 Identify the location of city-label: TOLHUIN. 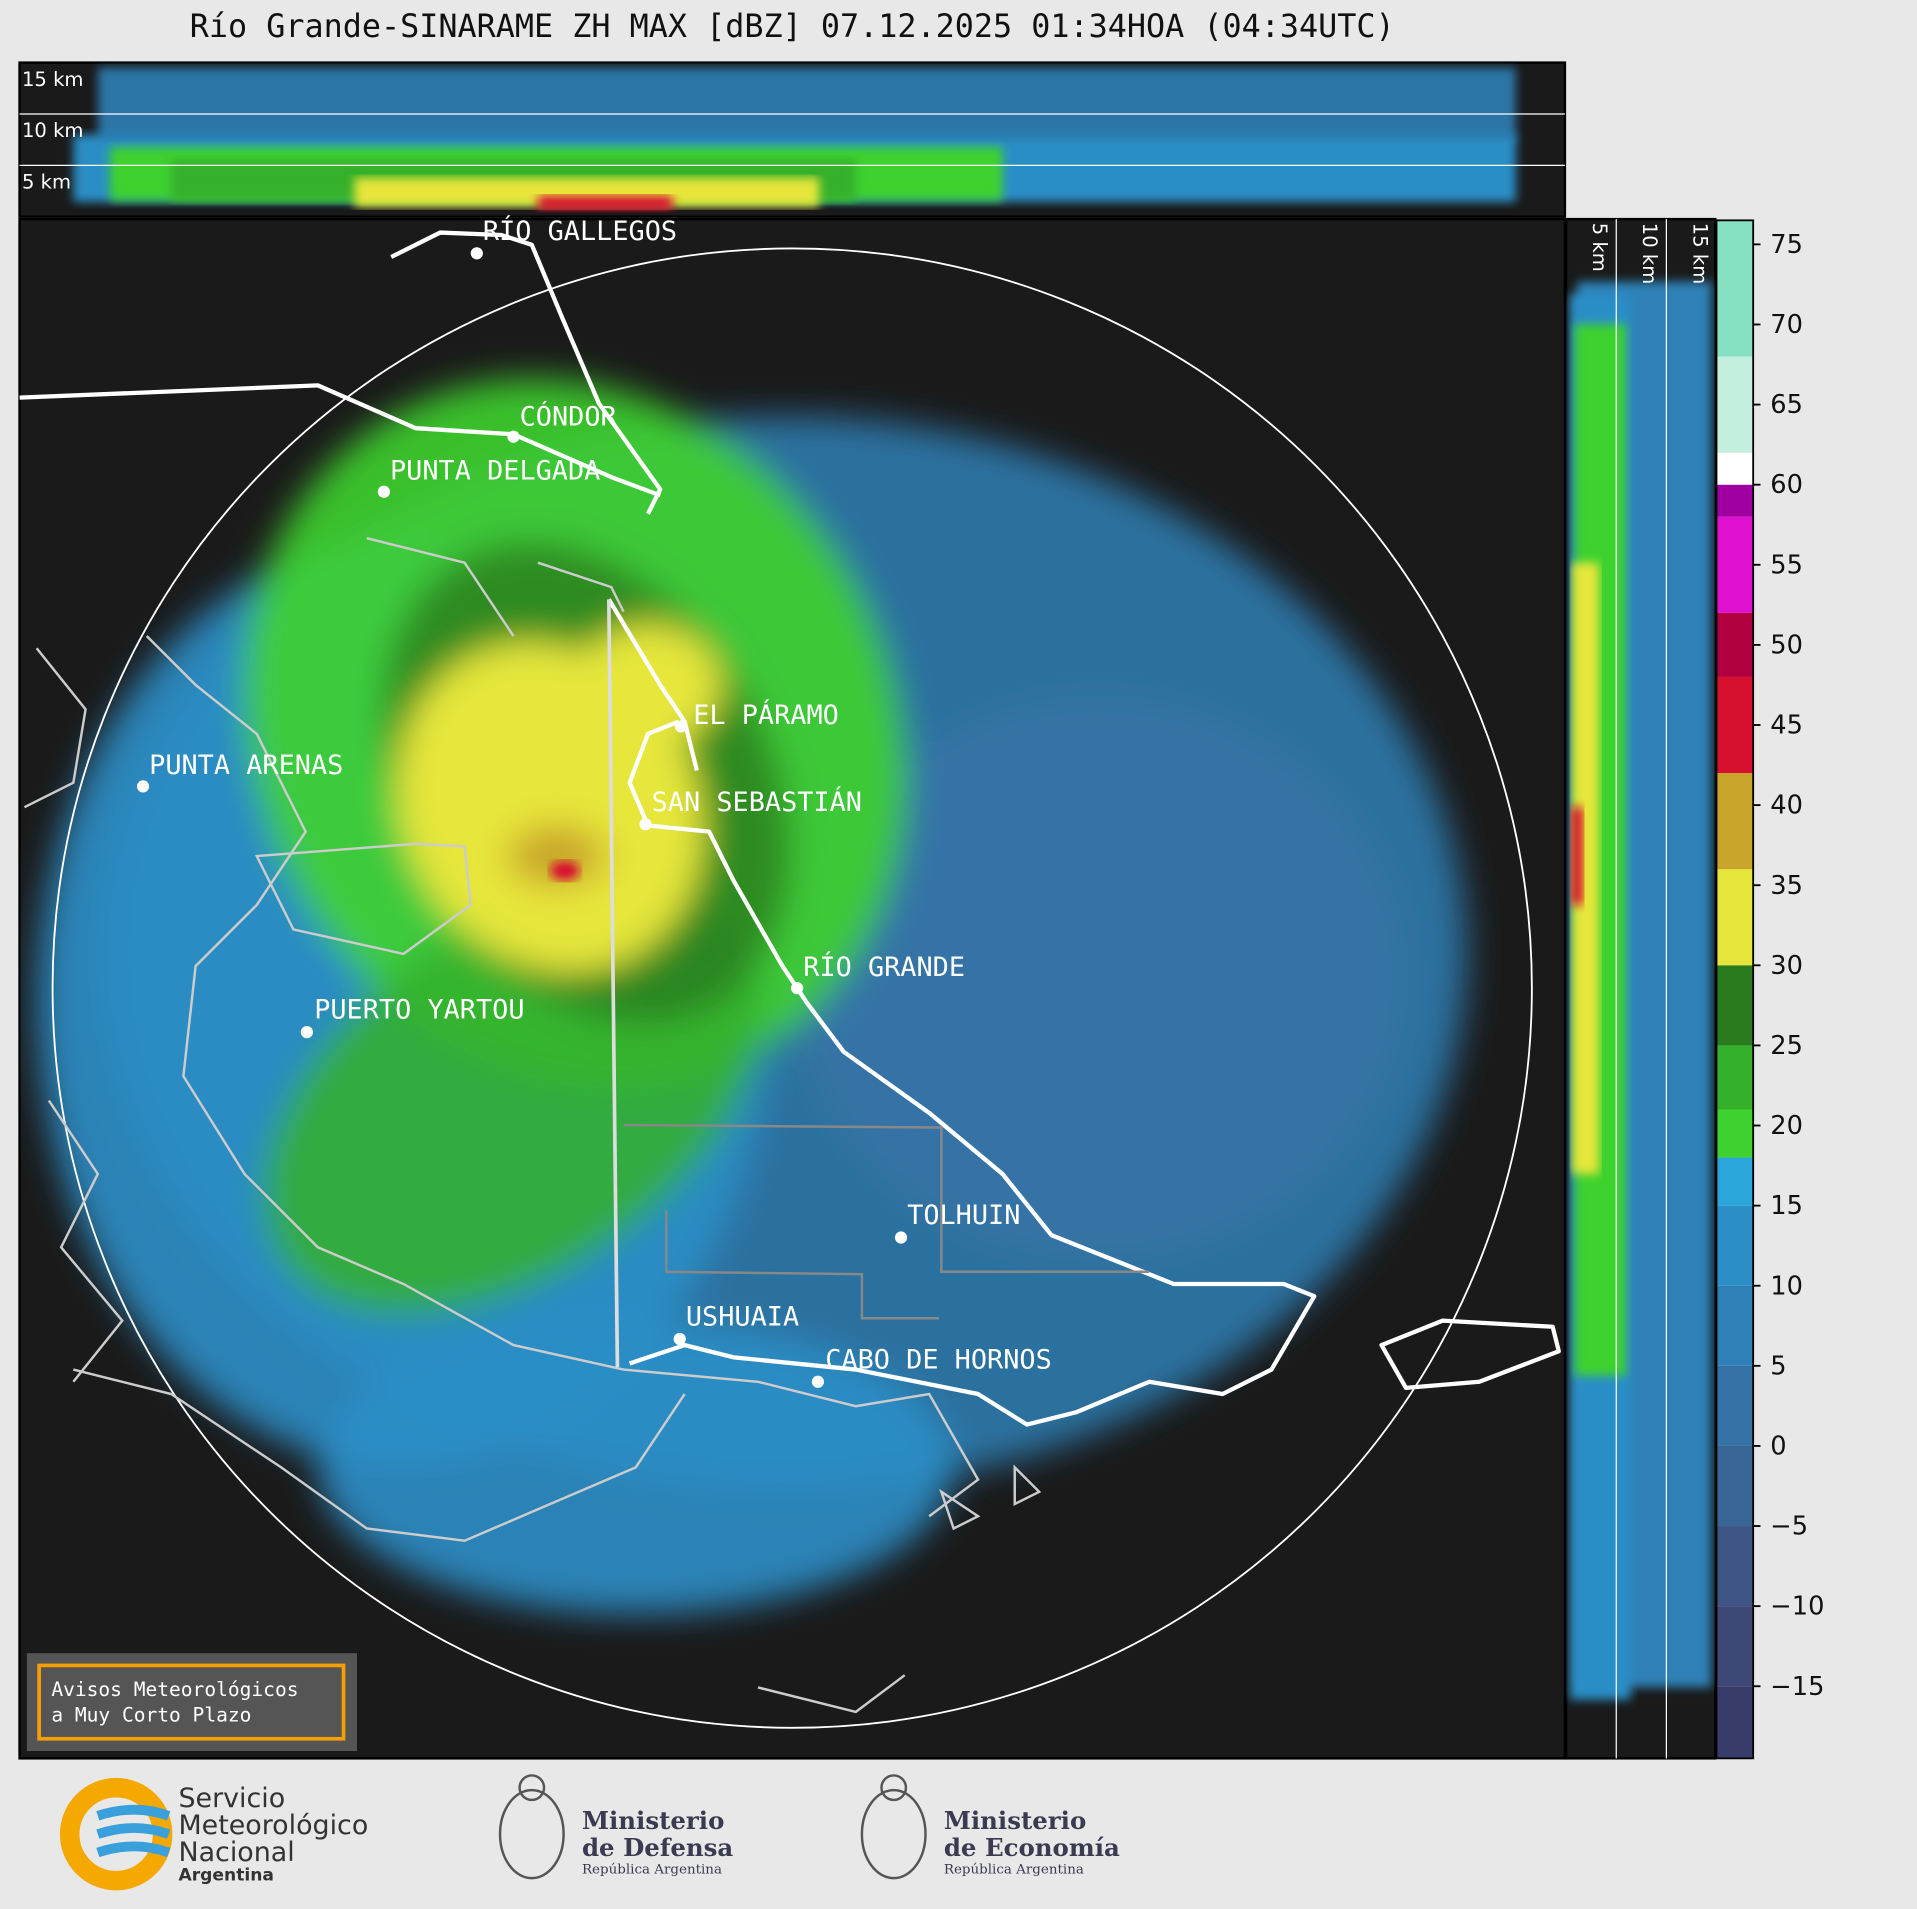
(963, 1215).